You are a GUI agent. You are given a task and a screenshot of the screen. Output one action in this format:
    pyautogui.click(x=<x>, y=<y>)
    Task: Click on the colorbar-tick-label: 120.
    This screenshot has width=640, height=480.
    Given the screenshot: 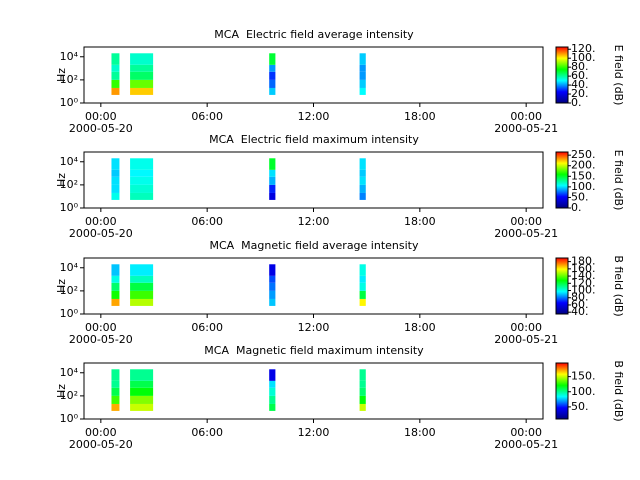 What is the action you would take?
    pyautogui.click(x=583, y=282)
    